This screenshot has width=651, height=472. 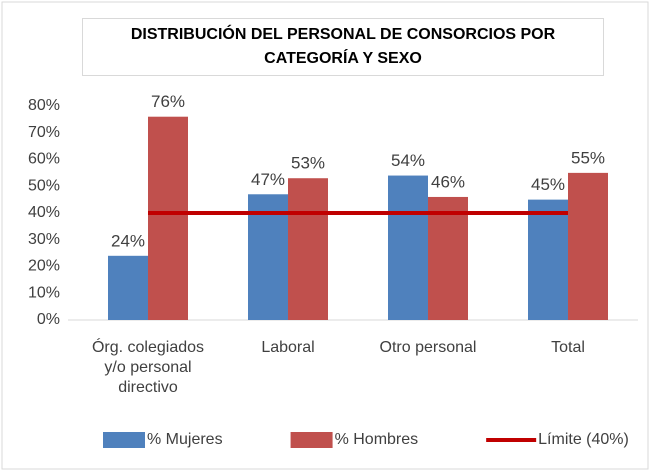 I want to click on y-tick-label: 30%, so click(x=44, y=239).